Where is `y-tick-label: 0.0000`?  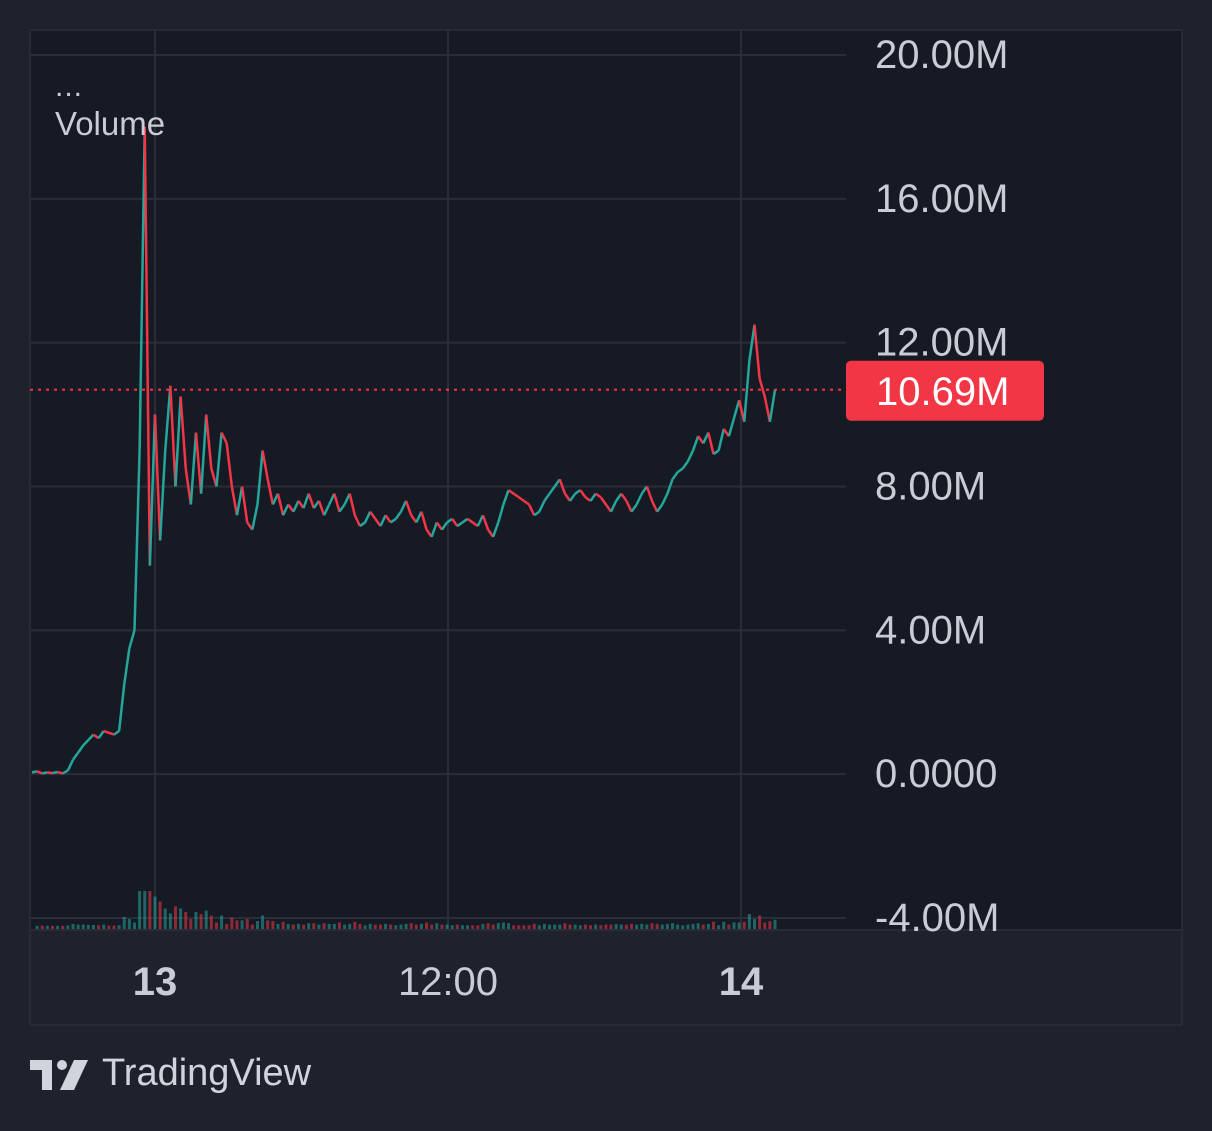 y-tick-label: 0.0000 is located at coordinates (936, 774).